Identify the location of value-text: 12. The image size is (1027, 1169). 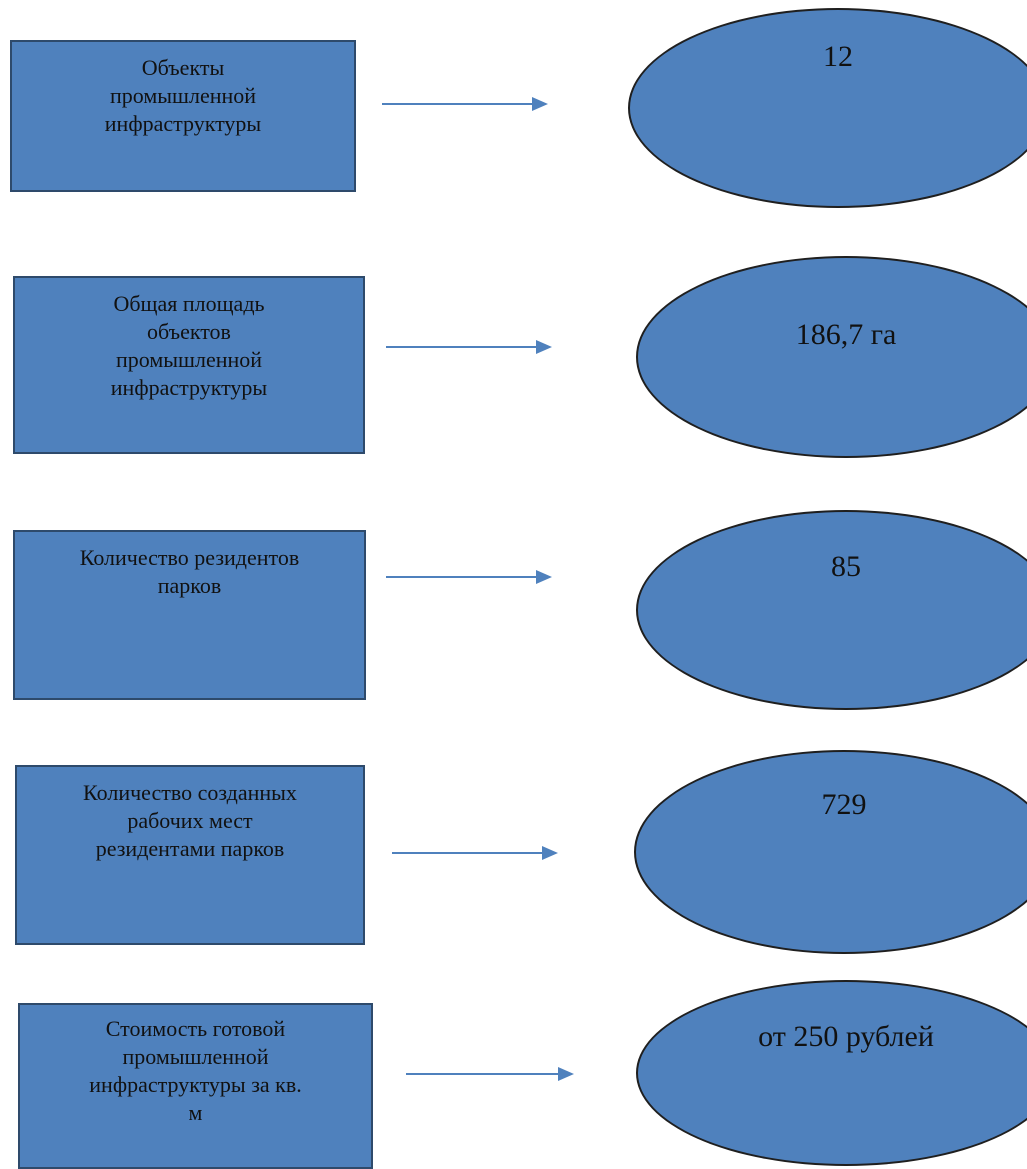
(838, 56).